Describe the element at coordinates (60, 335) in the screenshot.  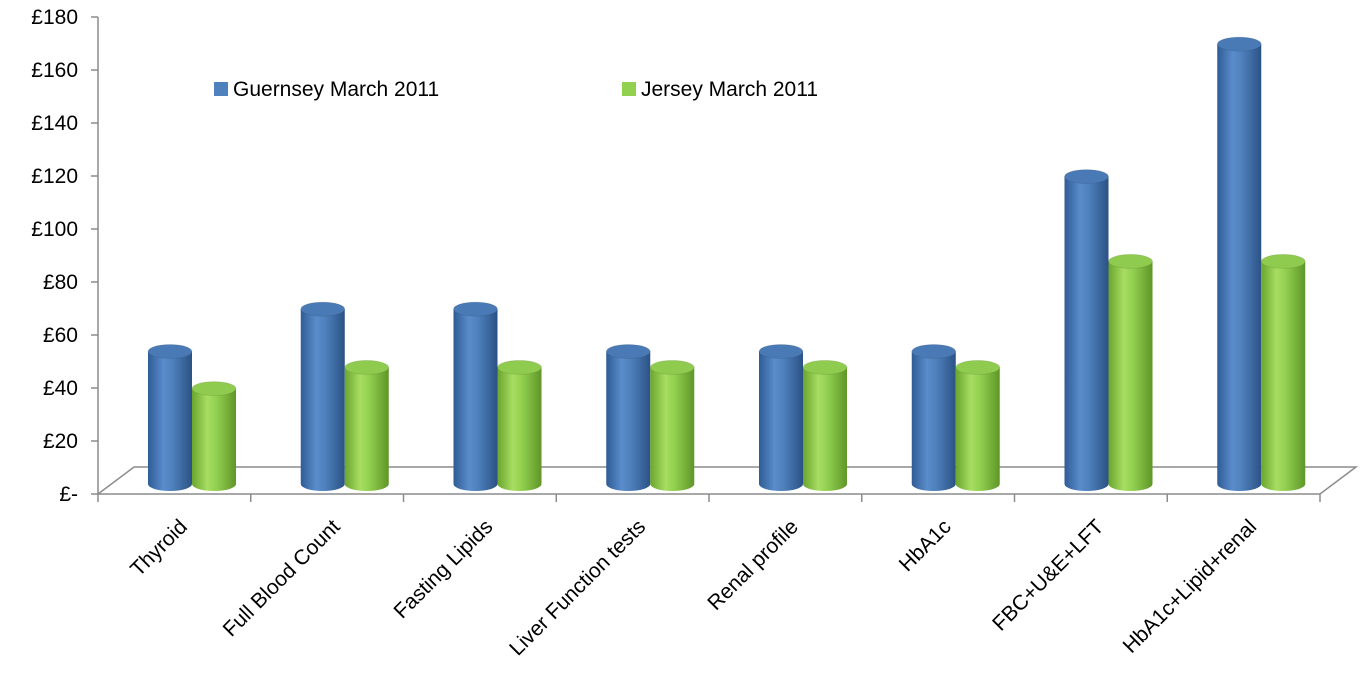
I see `y-tick-label: £60` at that location.